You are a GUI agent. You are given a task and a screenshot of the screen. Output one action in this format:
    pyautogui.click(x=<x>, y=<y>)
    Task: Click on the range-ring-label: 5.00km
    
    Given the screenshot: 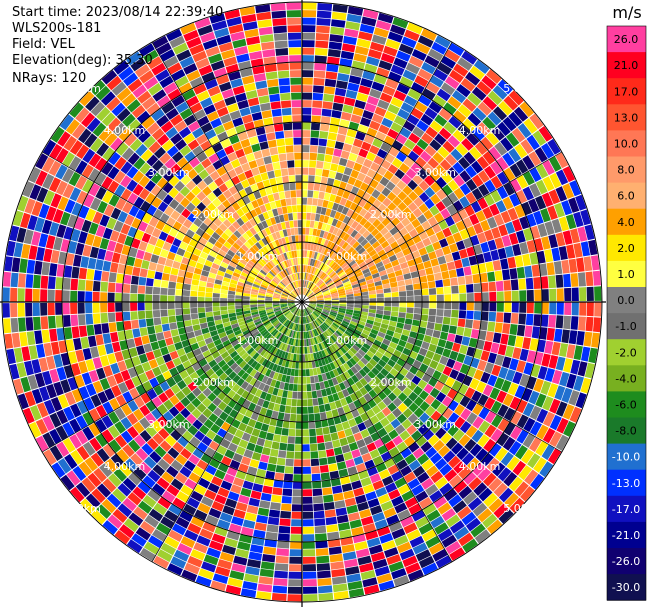 What is the action you would take?
    pyautogui.click(x=524, y=88)
    